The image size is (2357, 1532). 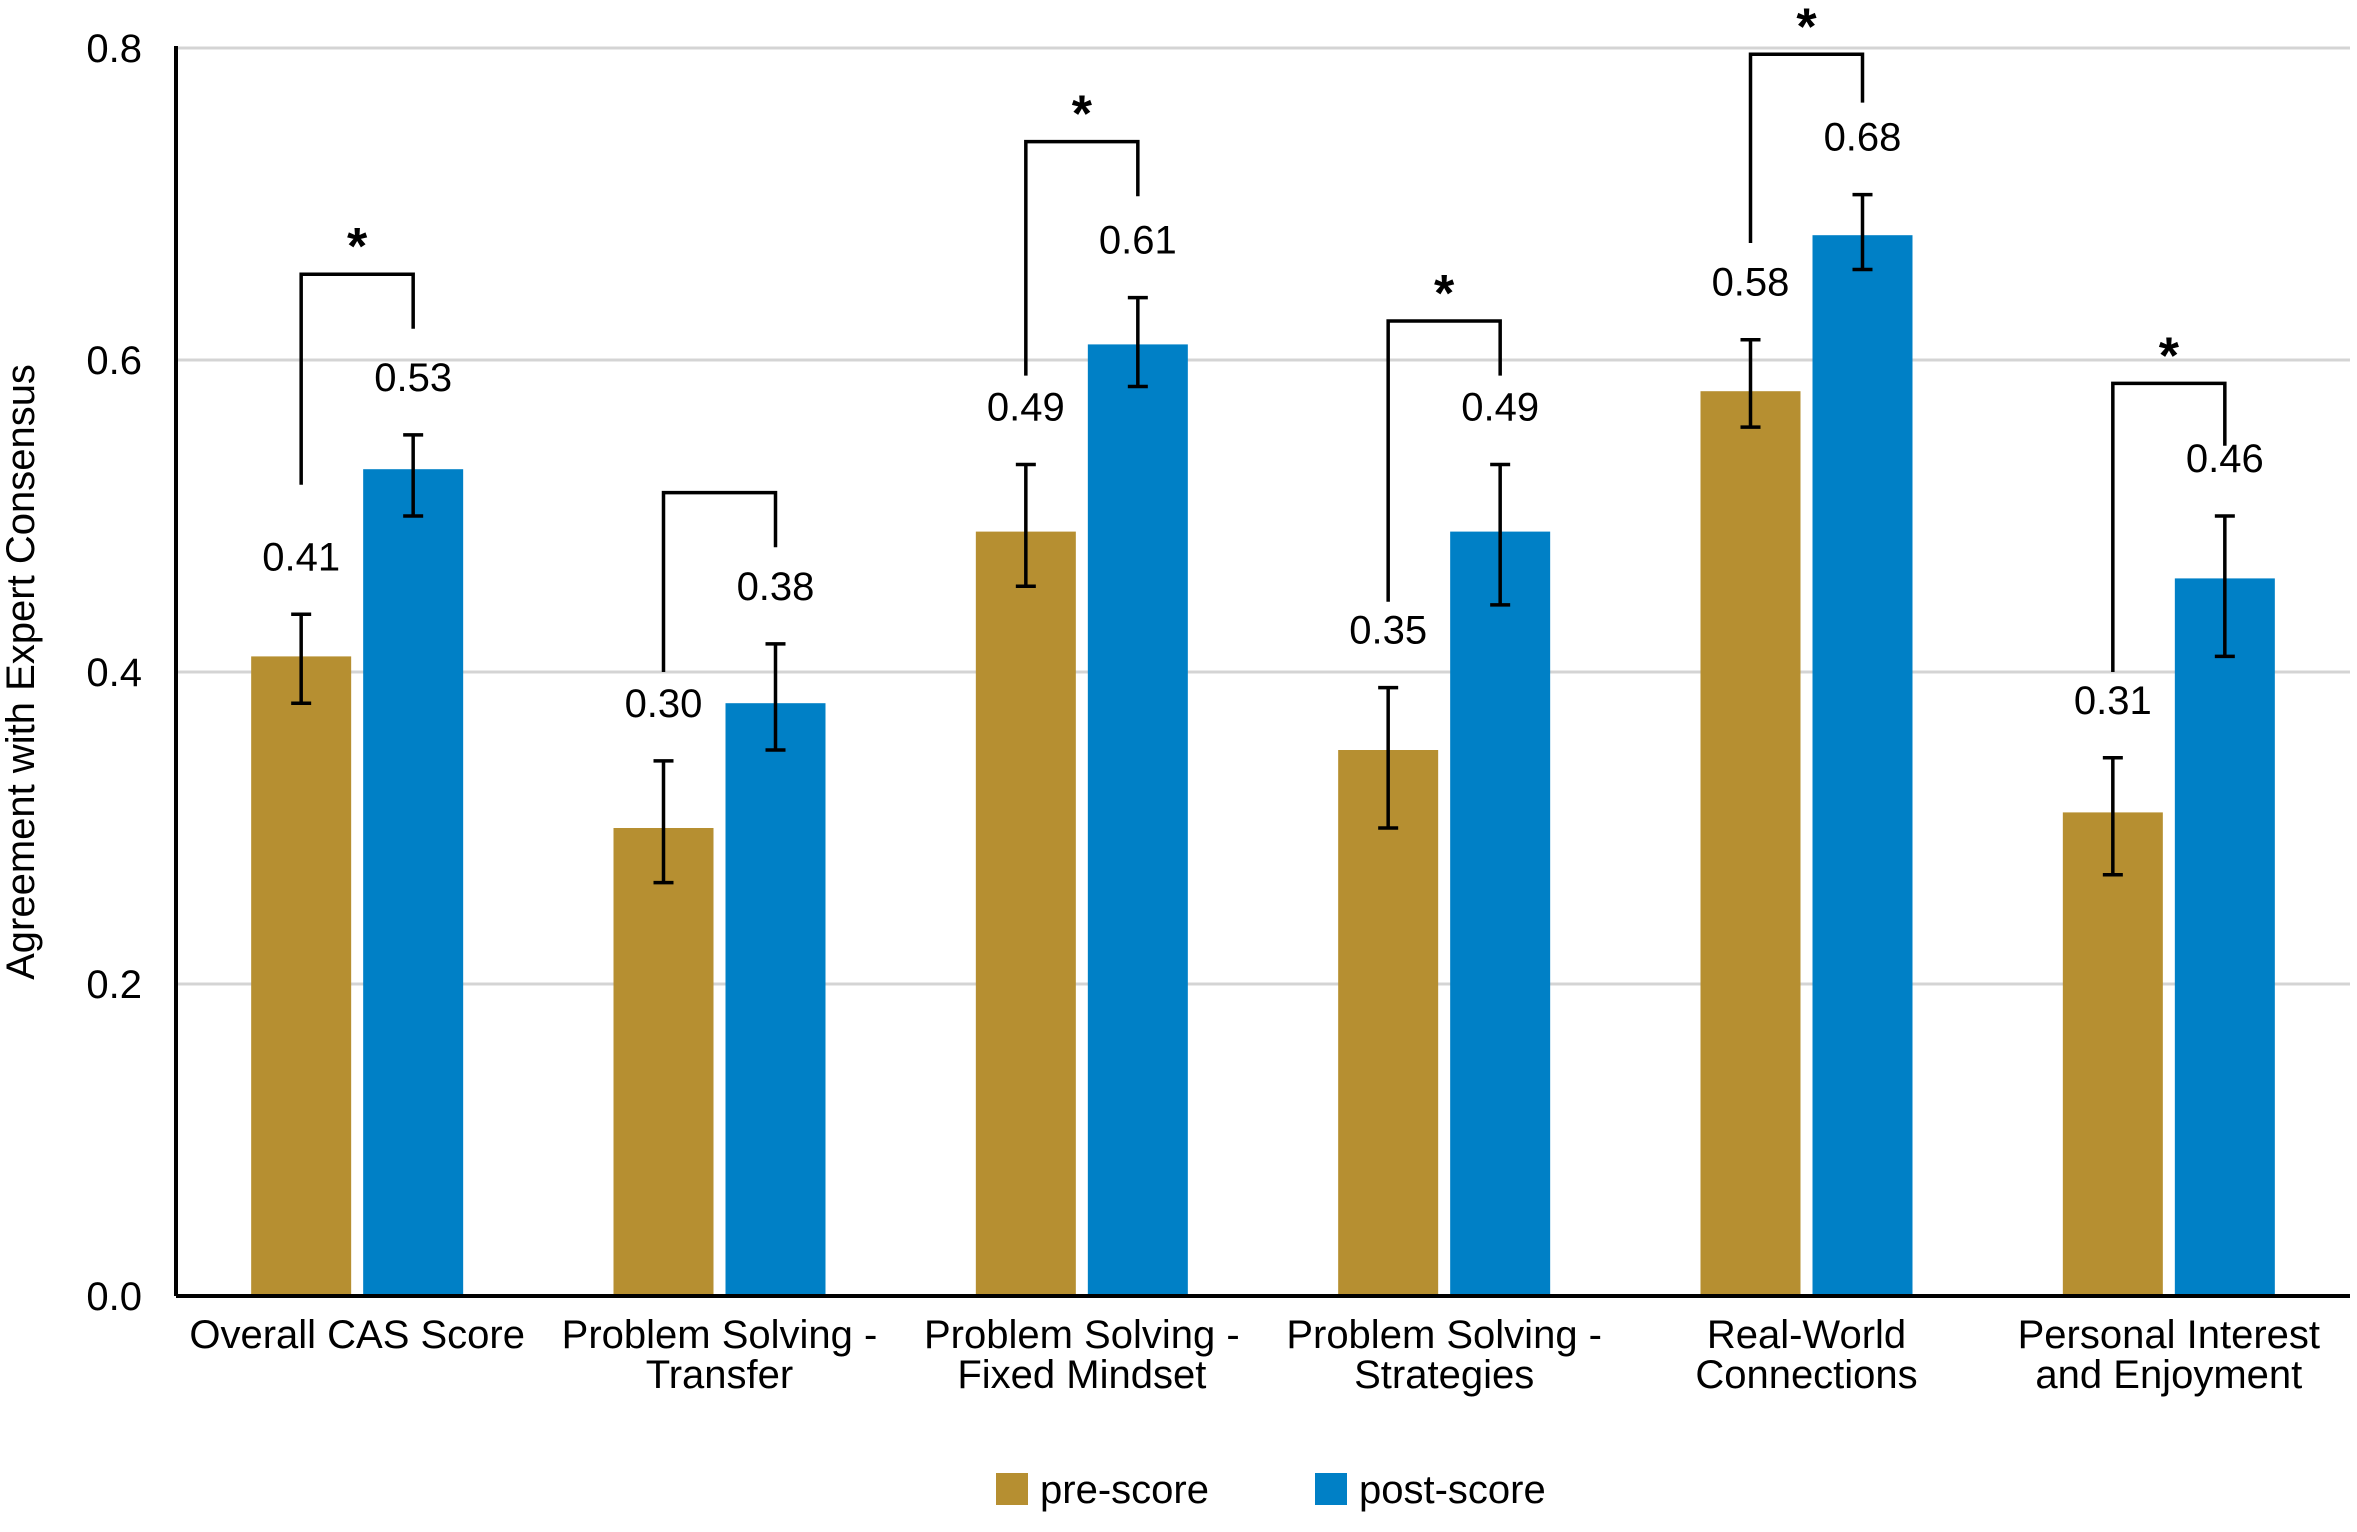 What do you see at coordinates (1751, 283) in the screenshot?
I see `pre-score-value-label: 0.58` at bounding box center [1751, 283].